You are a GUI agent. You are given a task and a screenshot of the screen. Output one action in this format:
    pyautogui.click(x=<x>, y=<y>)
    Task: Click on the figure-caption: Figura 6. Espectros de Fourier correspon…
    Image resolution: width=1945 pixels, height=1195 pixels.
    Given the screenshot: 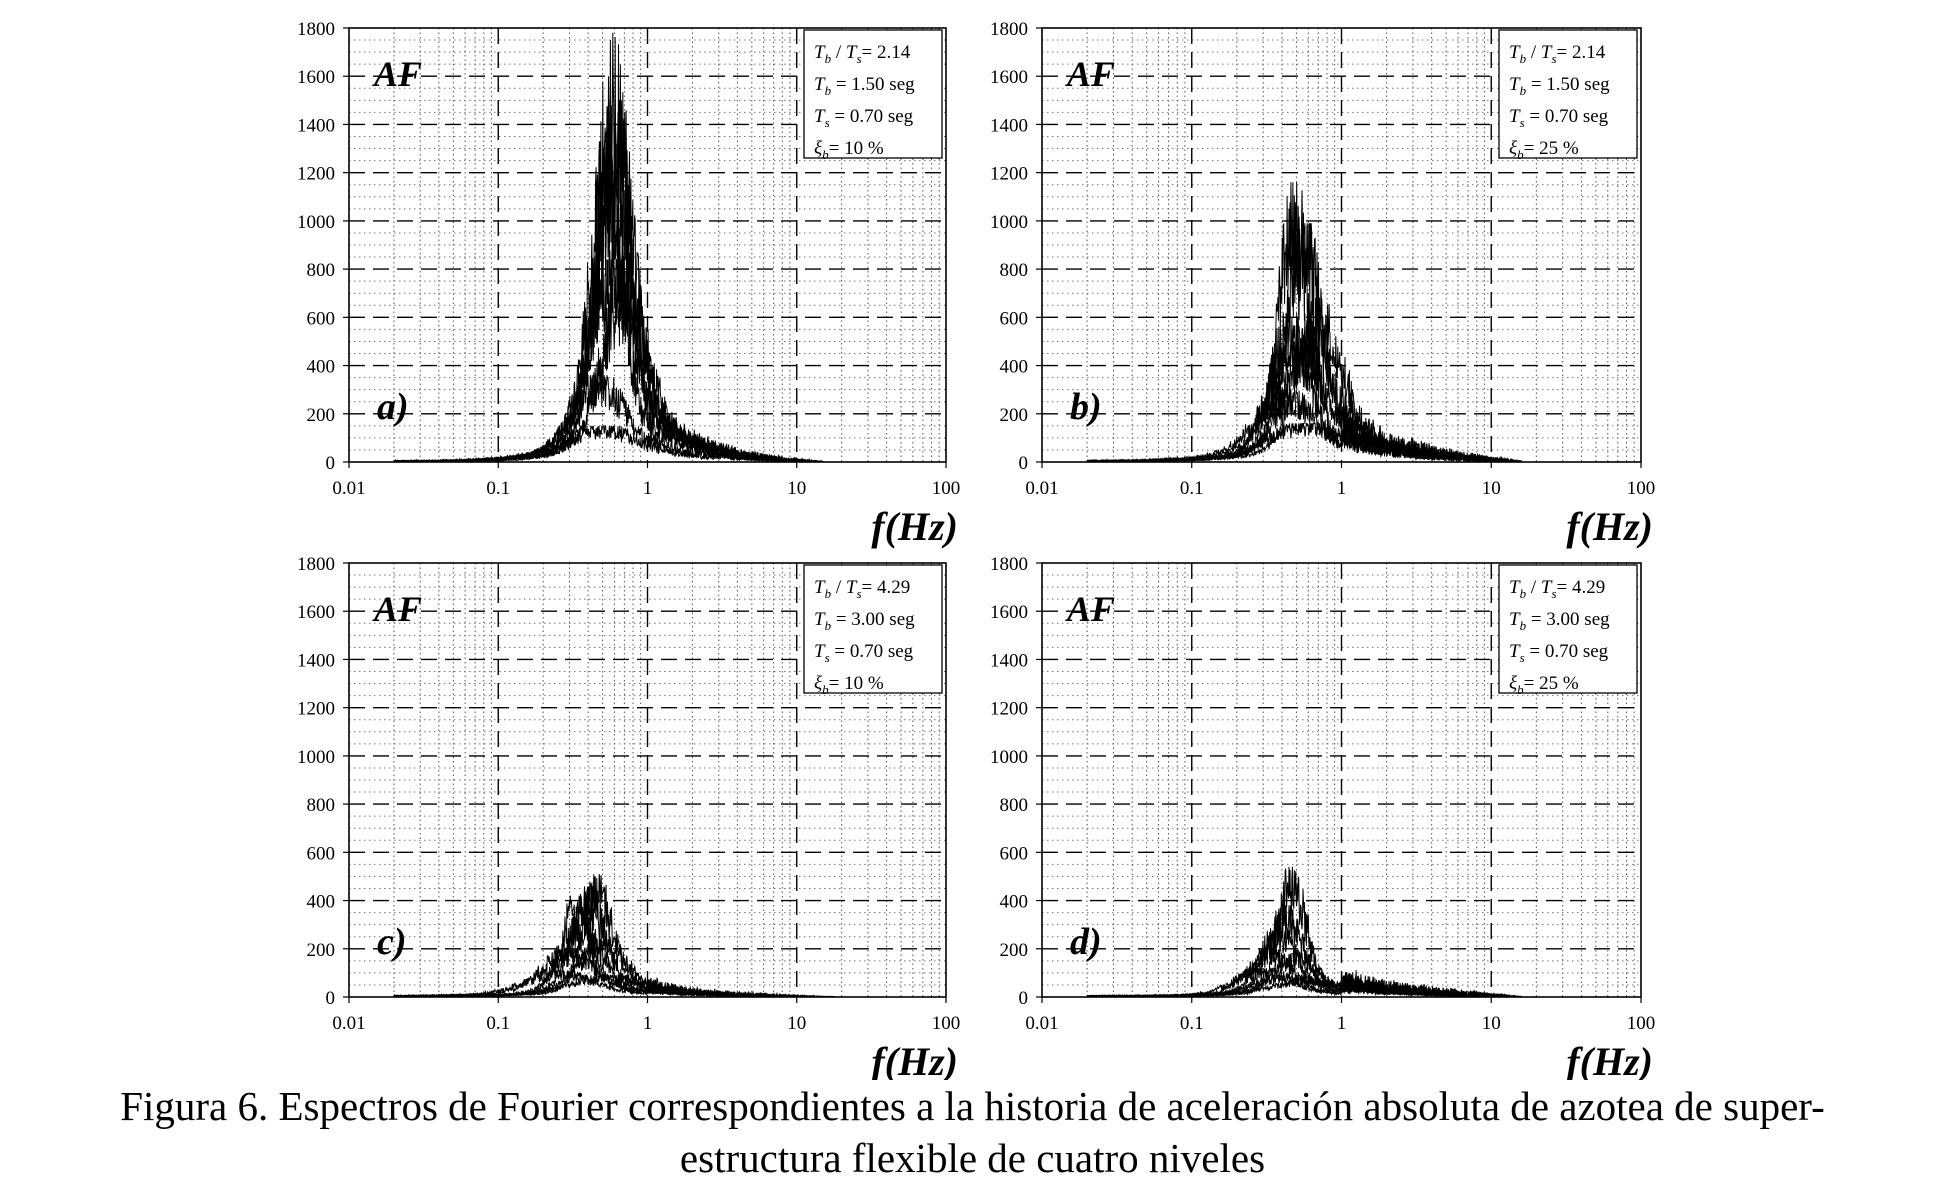 What is the action you would take?
    pyautogui.click(x=972, y=1132)
    